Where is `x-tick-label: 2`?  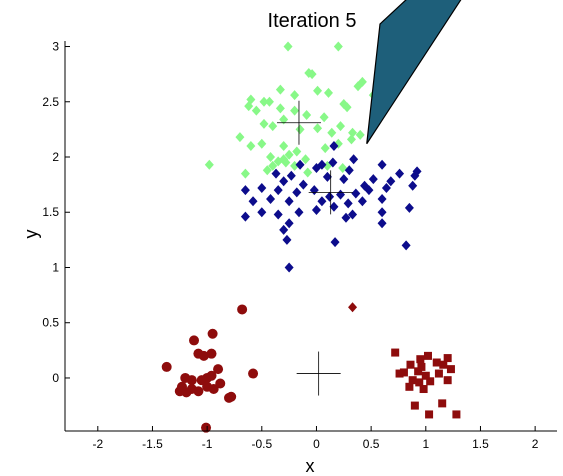 x-tick-label: 2 is located at coordinates (535, 444).